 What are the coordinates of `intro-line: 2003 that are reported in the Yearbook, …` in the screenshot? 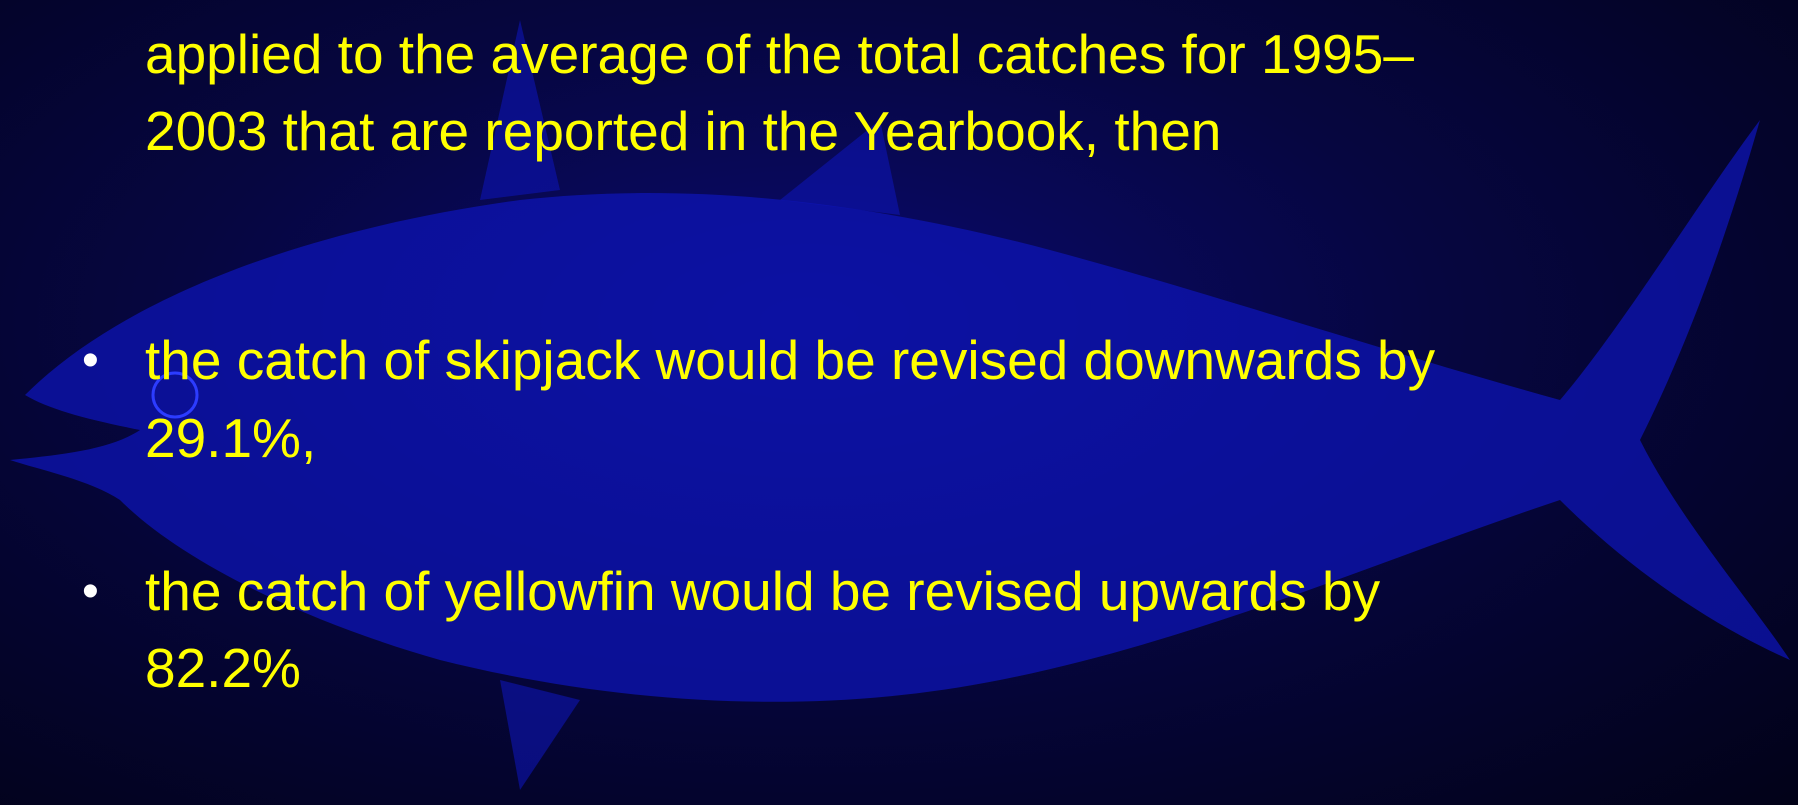 It's located at (683, 131).